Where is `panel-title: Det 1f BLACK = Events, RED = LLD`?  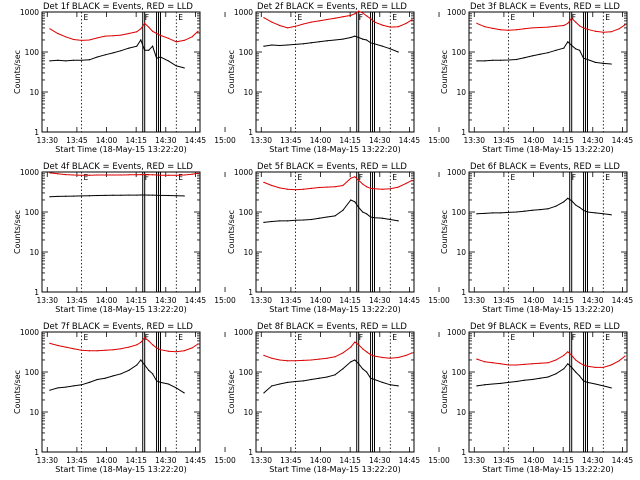 panel-title: Det 1f BLACK = Events, RED = LLD is located at coordinates (118, 7).